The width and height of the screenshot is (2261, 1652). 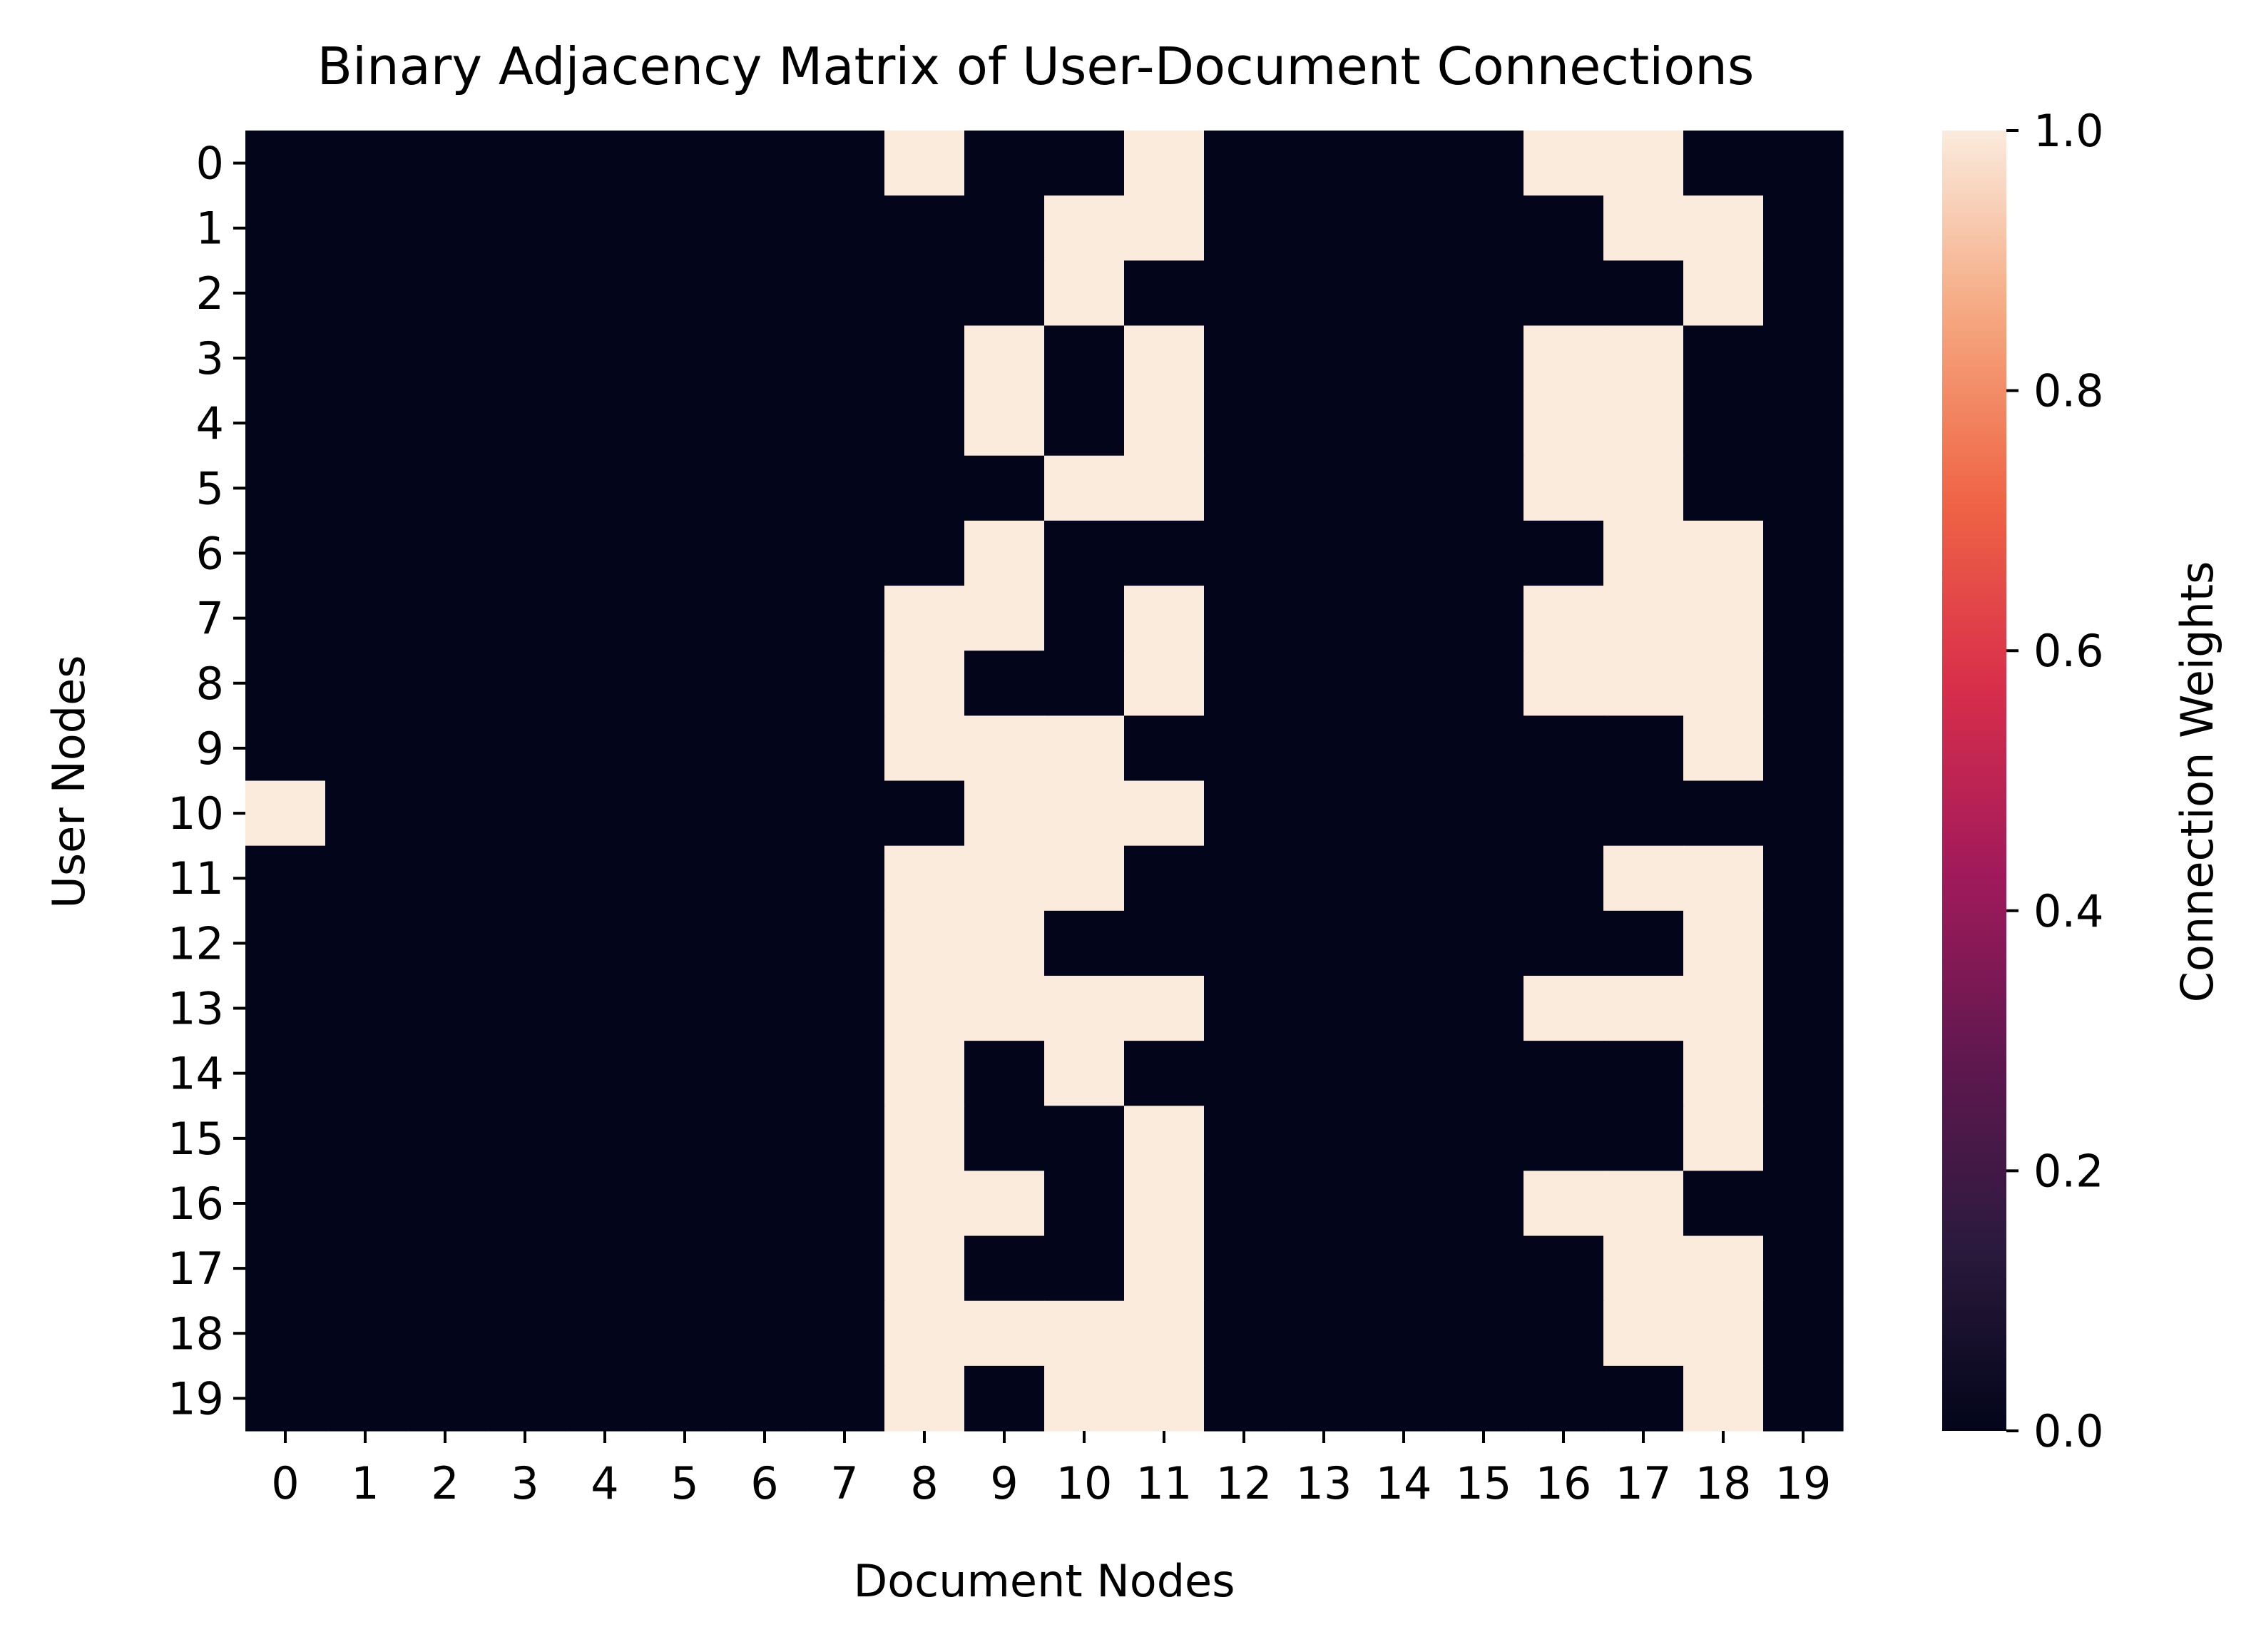 I want to click on colorbar-tick-label: 0.8, so click(x=2068, y=391).